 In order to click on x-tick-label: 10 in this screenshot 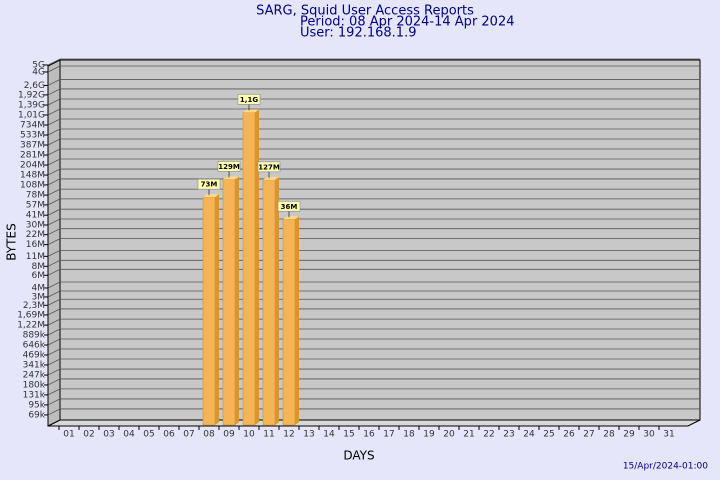, I will do `click(249, 435)`.